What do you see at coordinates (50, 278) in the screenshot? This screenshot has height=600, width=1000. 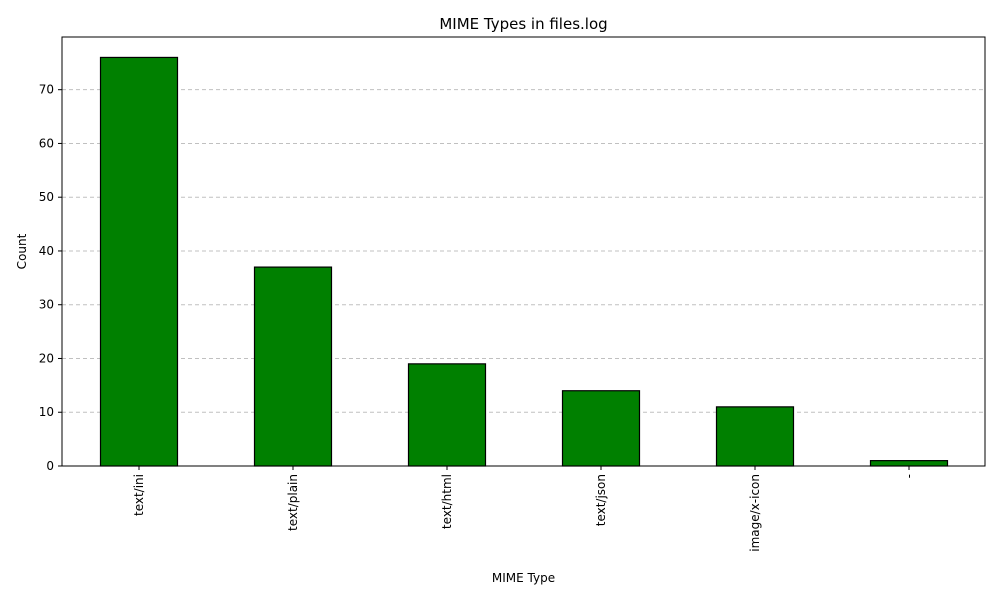 I see `y-axis-ticks: 0 10 20 30 40 50 60 70` at bounding box center [50, 278].